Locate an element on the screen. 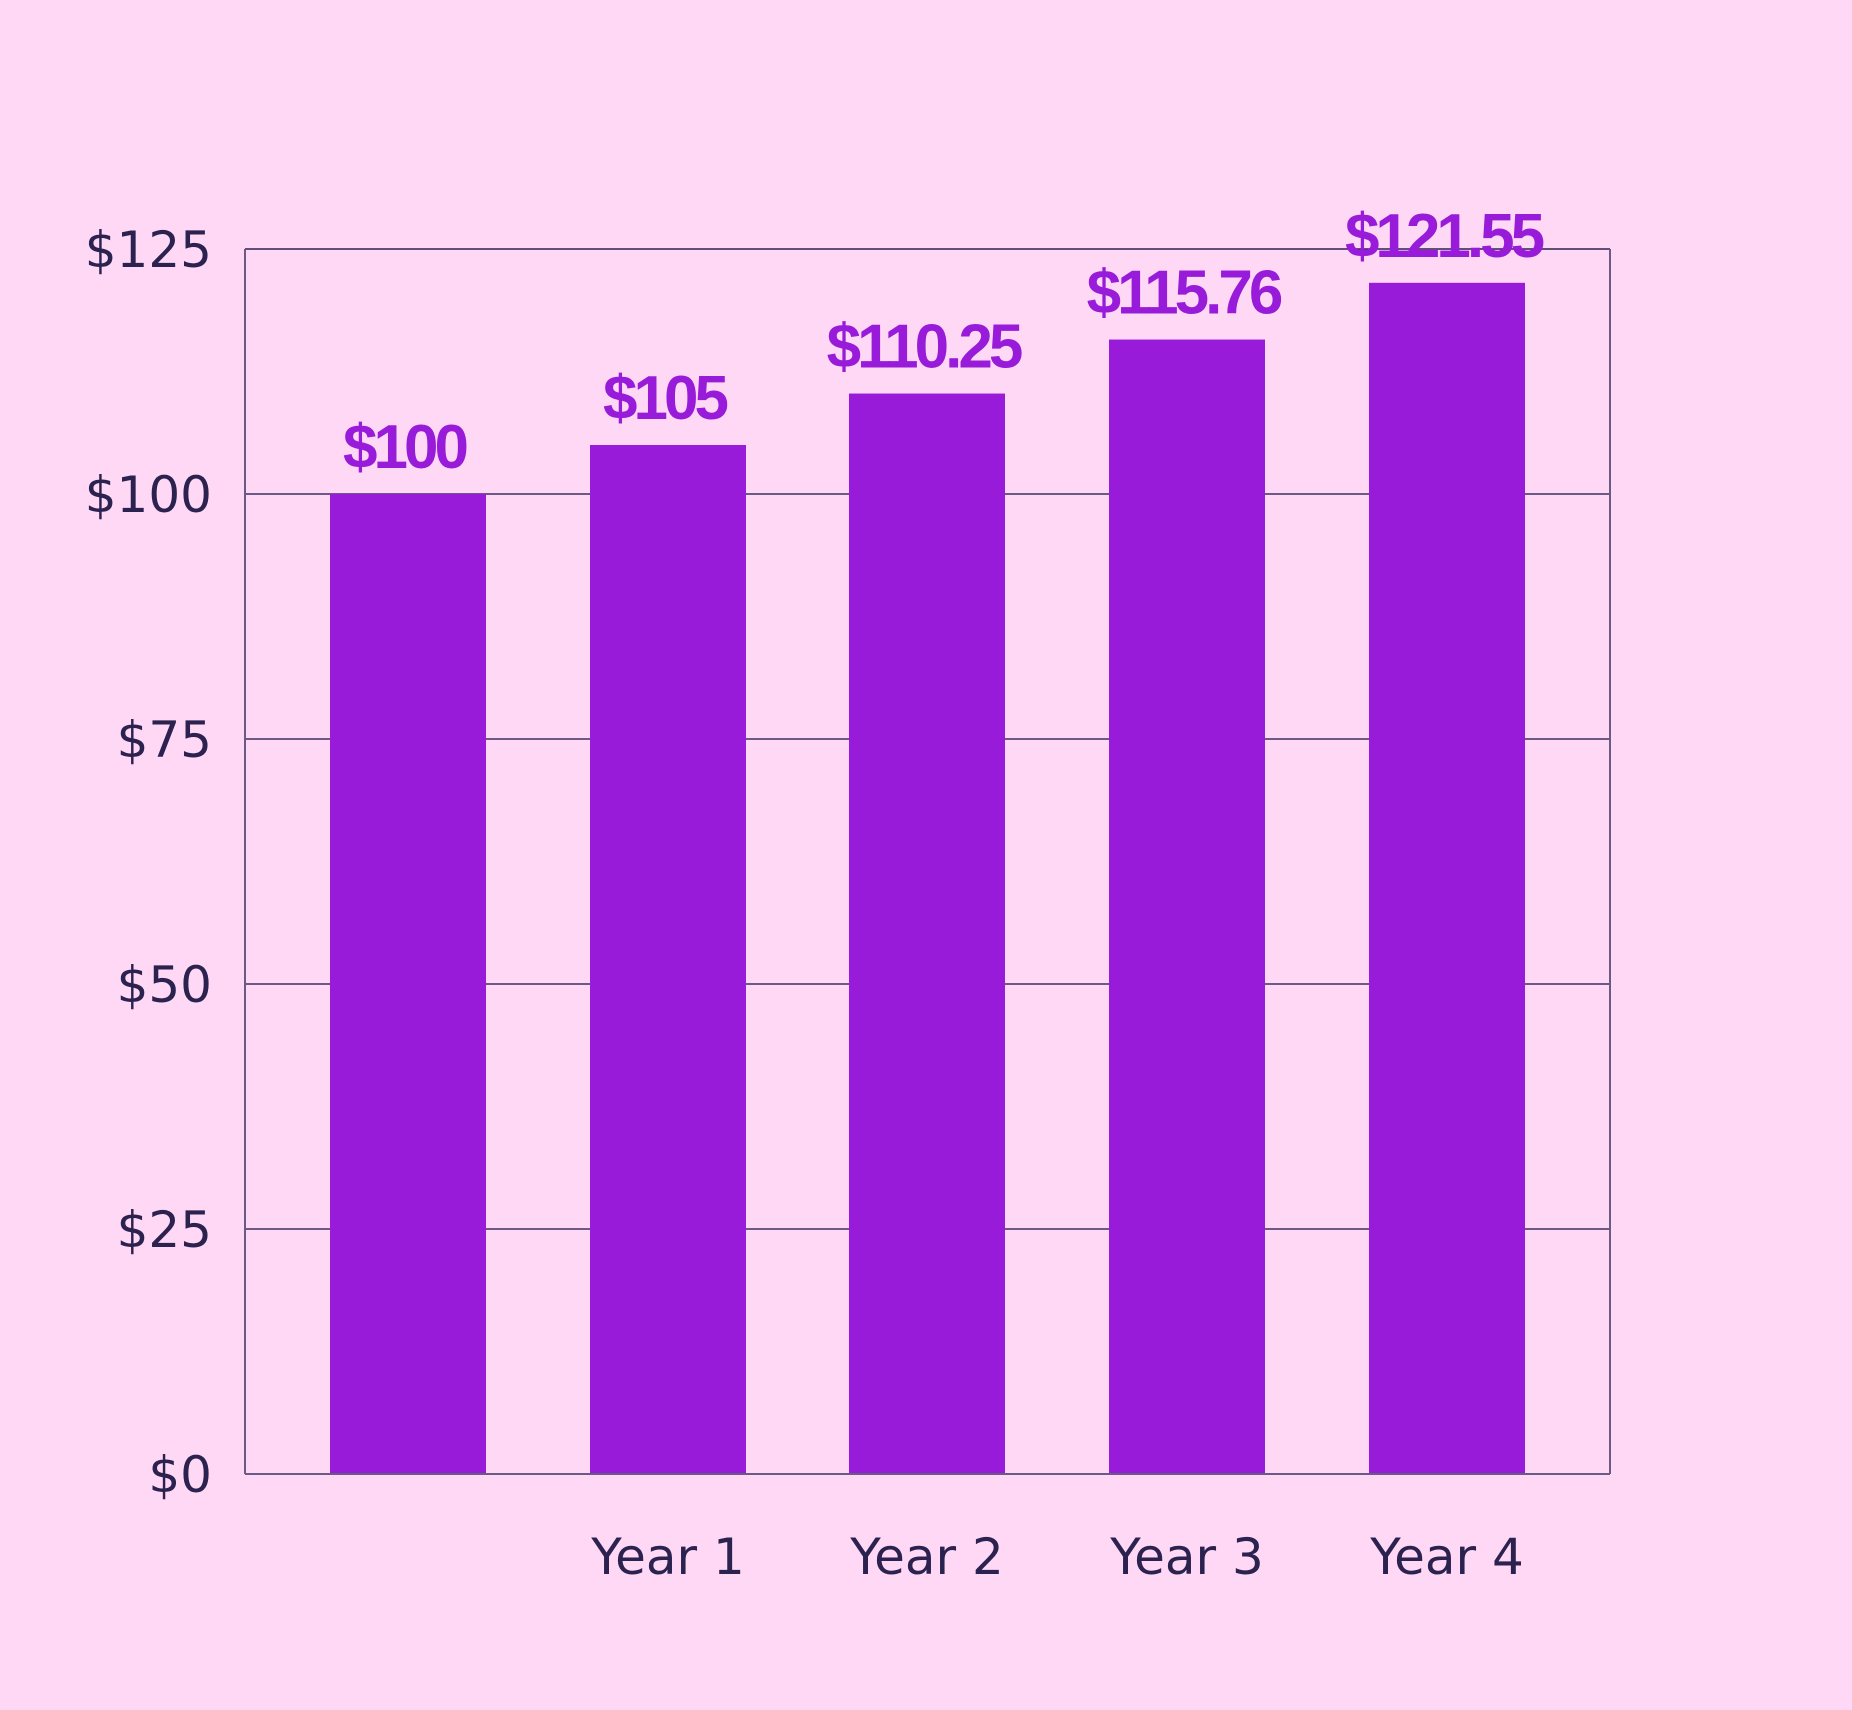 The width and height of the screenshot is (1852, 1710). y-tick-label-3: $75 is located at coordinates (164, 740).